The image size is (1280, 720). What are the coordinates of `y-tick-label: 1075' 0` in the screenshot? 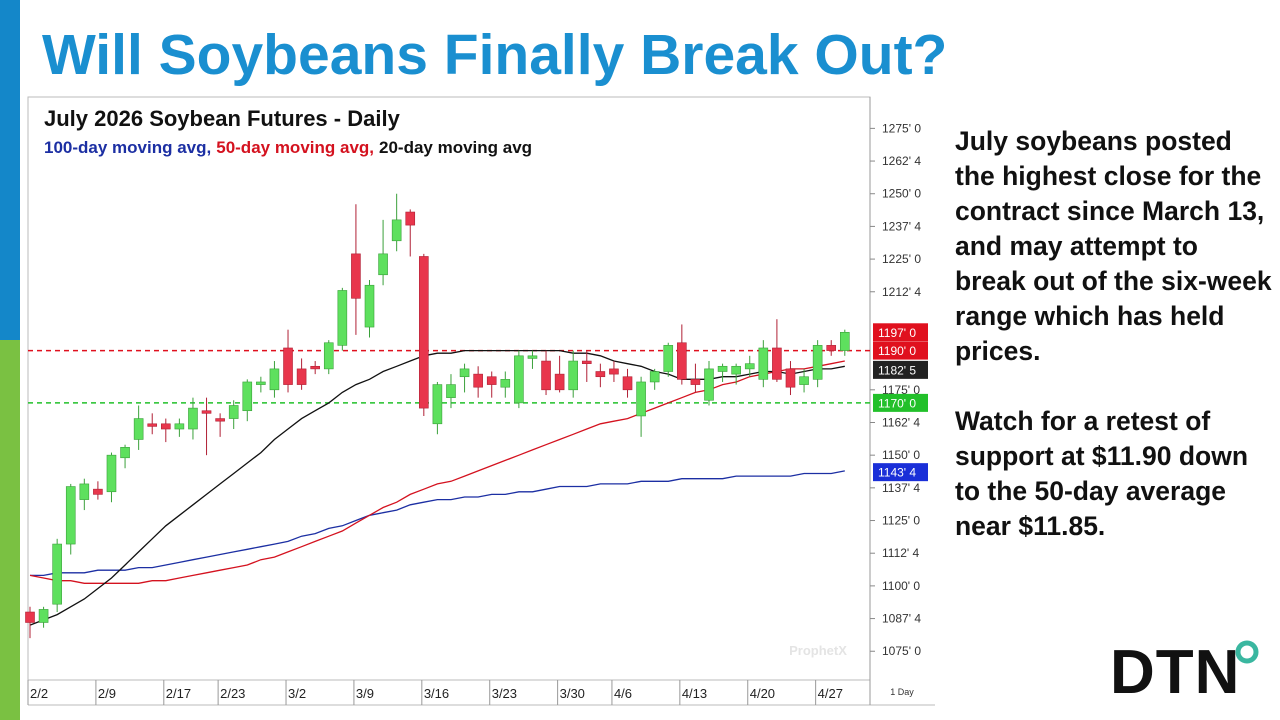 It's located at (901, 651).